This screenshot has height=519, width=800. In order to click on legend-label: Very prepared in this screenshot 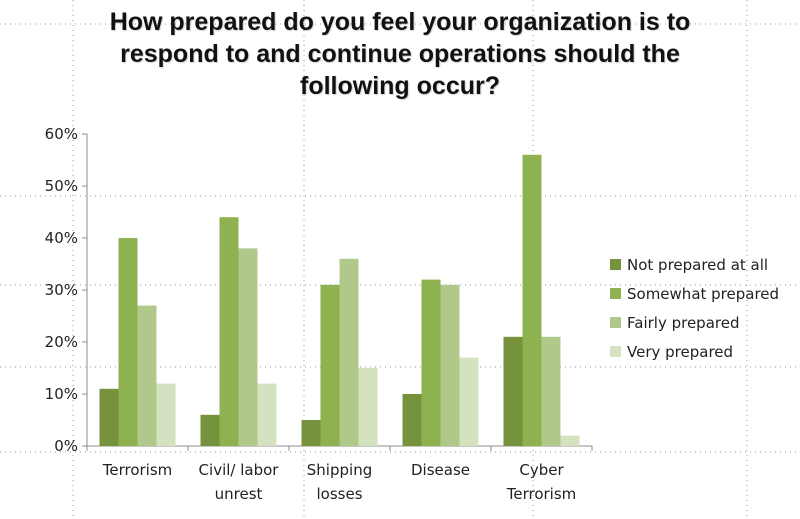, I will do `click(680, 352)`.